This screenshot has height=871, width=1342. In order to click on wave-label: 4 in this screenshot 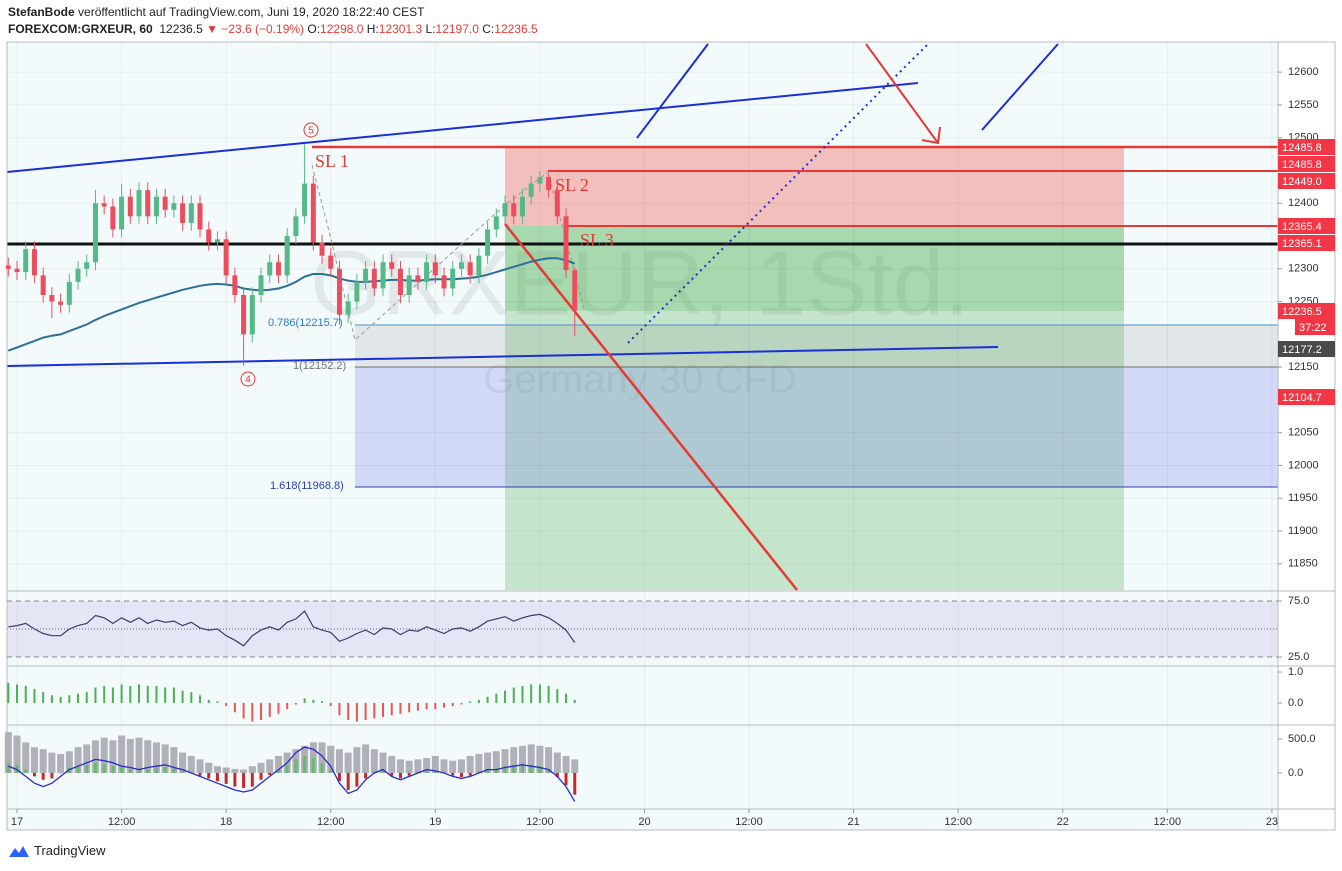, I will do `click(248, 380)`.